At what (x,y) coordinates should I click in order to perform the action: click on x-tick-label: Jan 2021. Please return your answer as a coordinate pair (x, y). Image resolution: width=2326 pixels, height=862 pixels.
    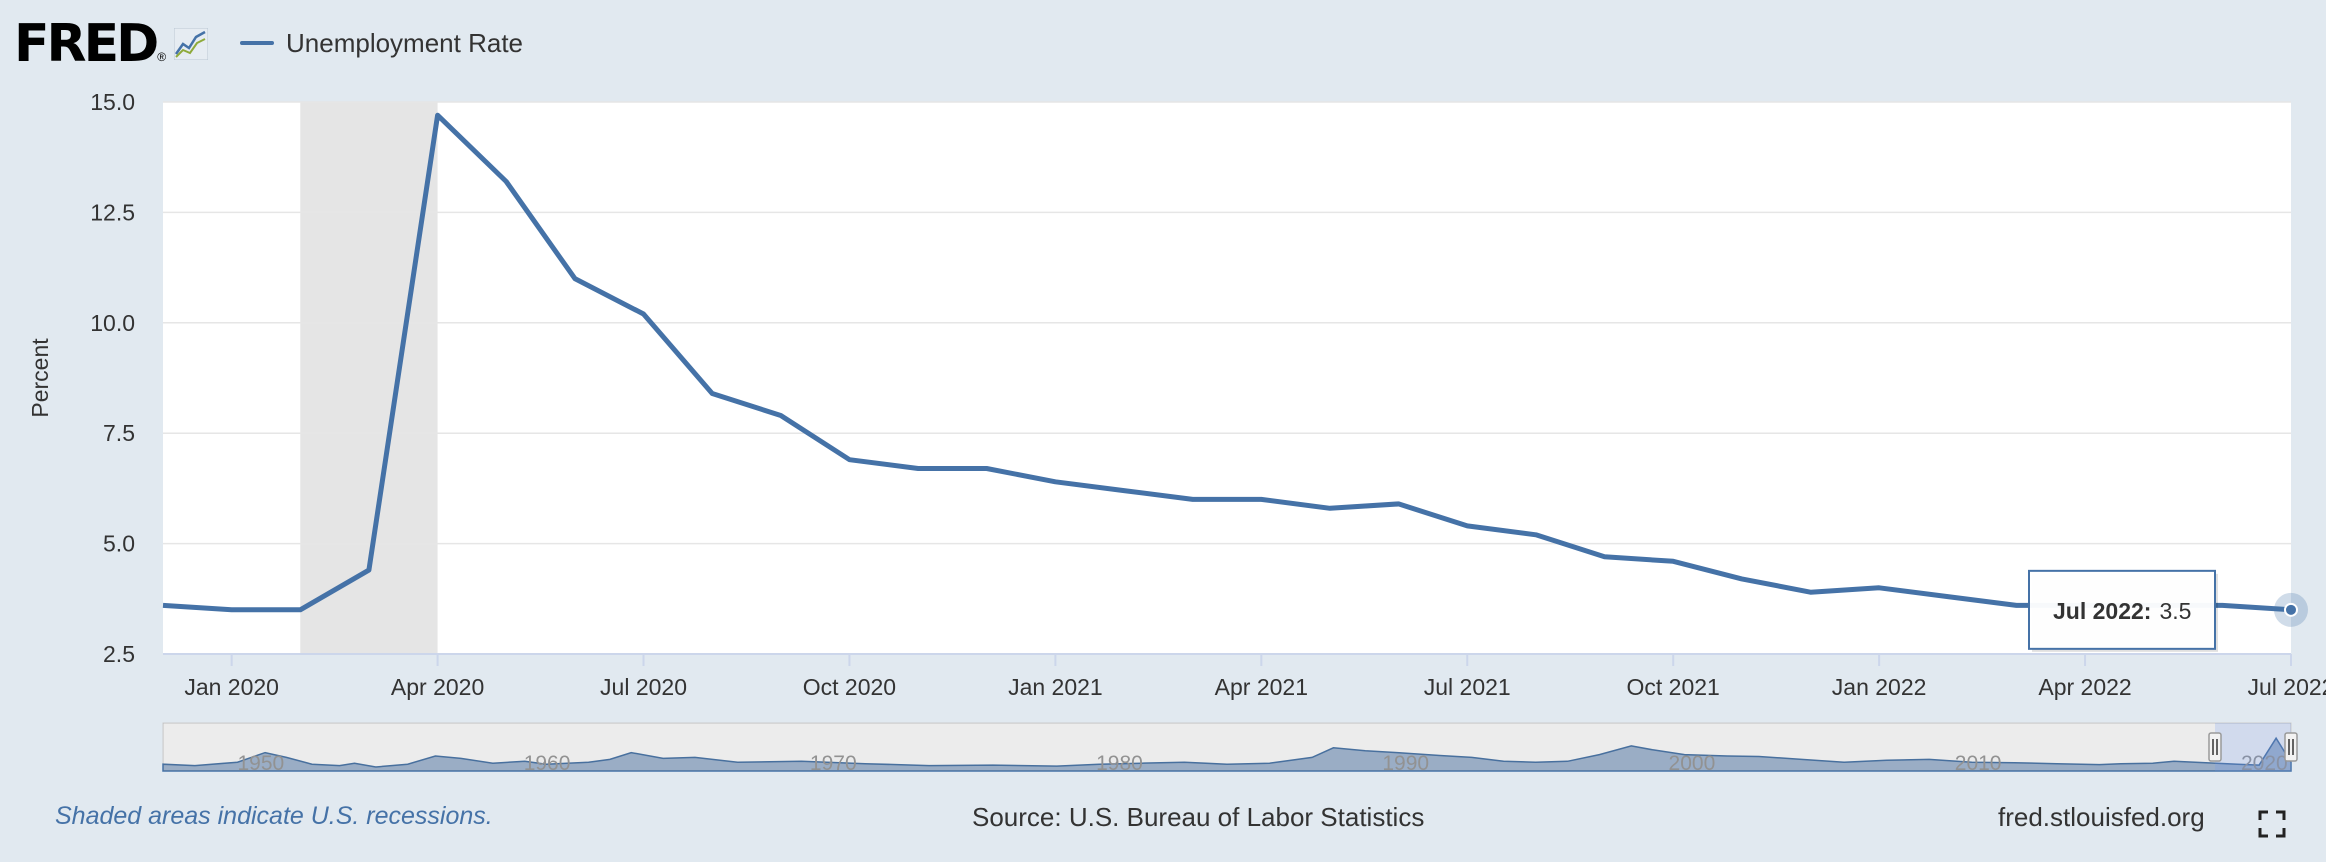
    Looking at the image, I should click on (1055, 687).